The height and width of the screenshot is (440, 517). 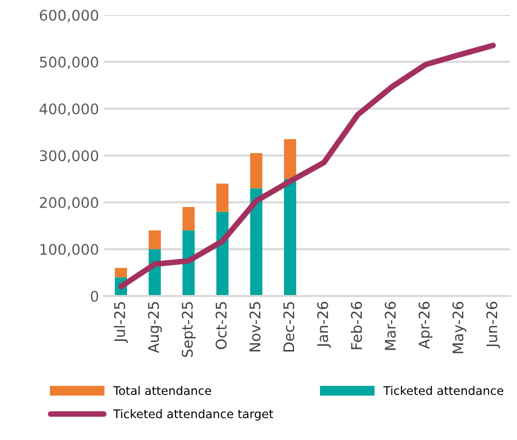 I want to click on y-tick-label: 500,000, so click(x=69, y=63).